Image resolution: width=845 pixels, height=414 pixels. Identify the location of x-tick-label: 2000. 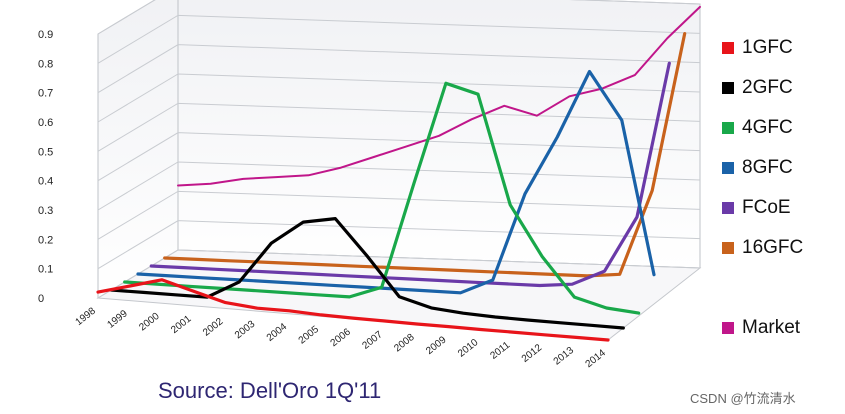
(149, 322).